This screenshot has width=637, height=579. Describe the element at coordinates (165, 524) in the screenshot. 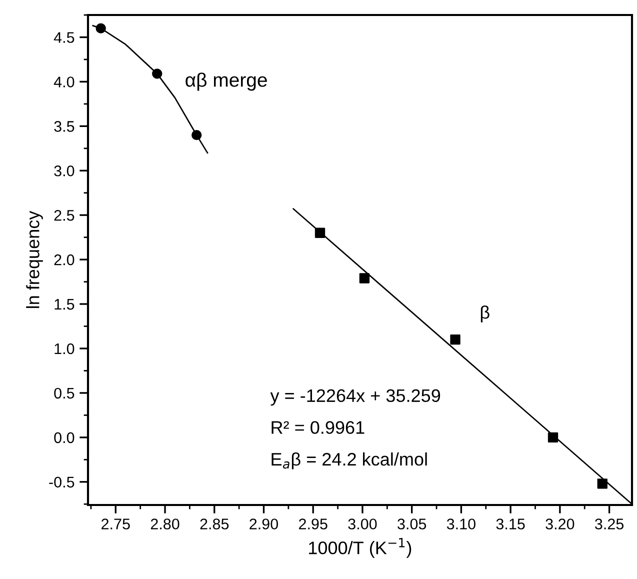

I see `x-tick-label: 2.80` at that location.